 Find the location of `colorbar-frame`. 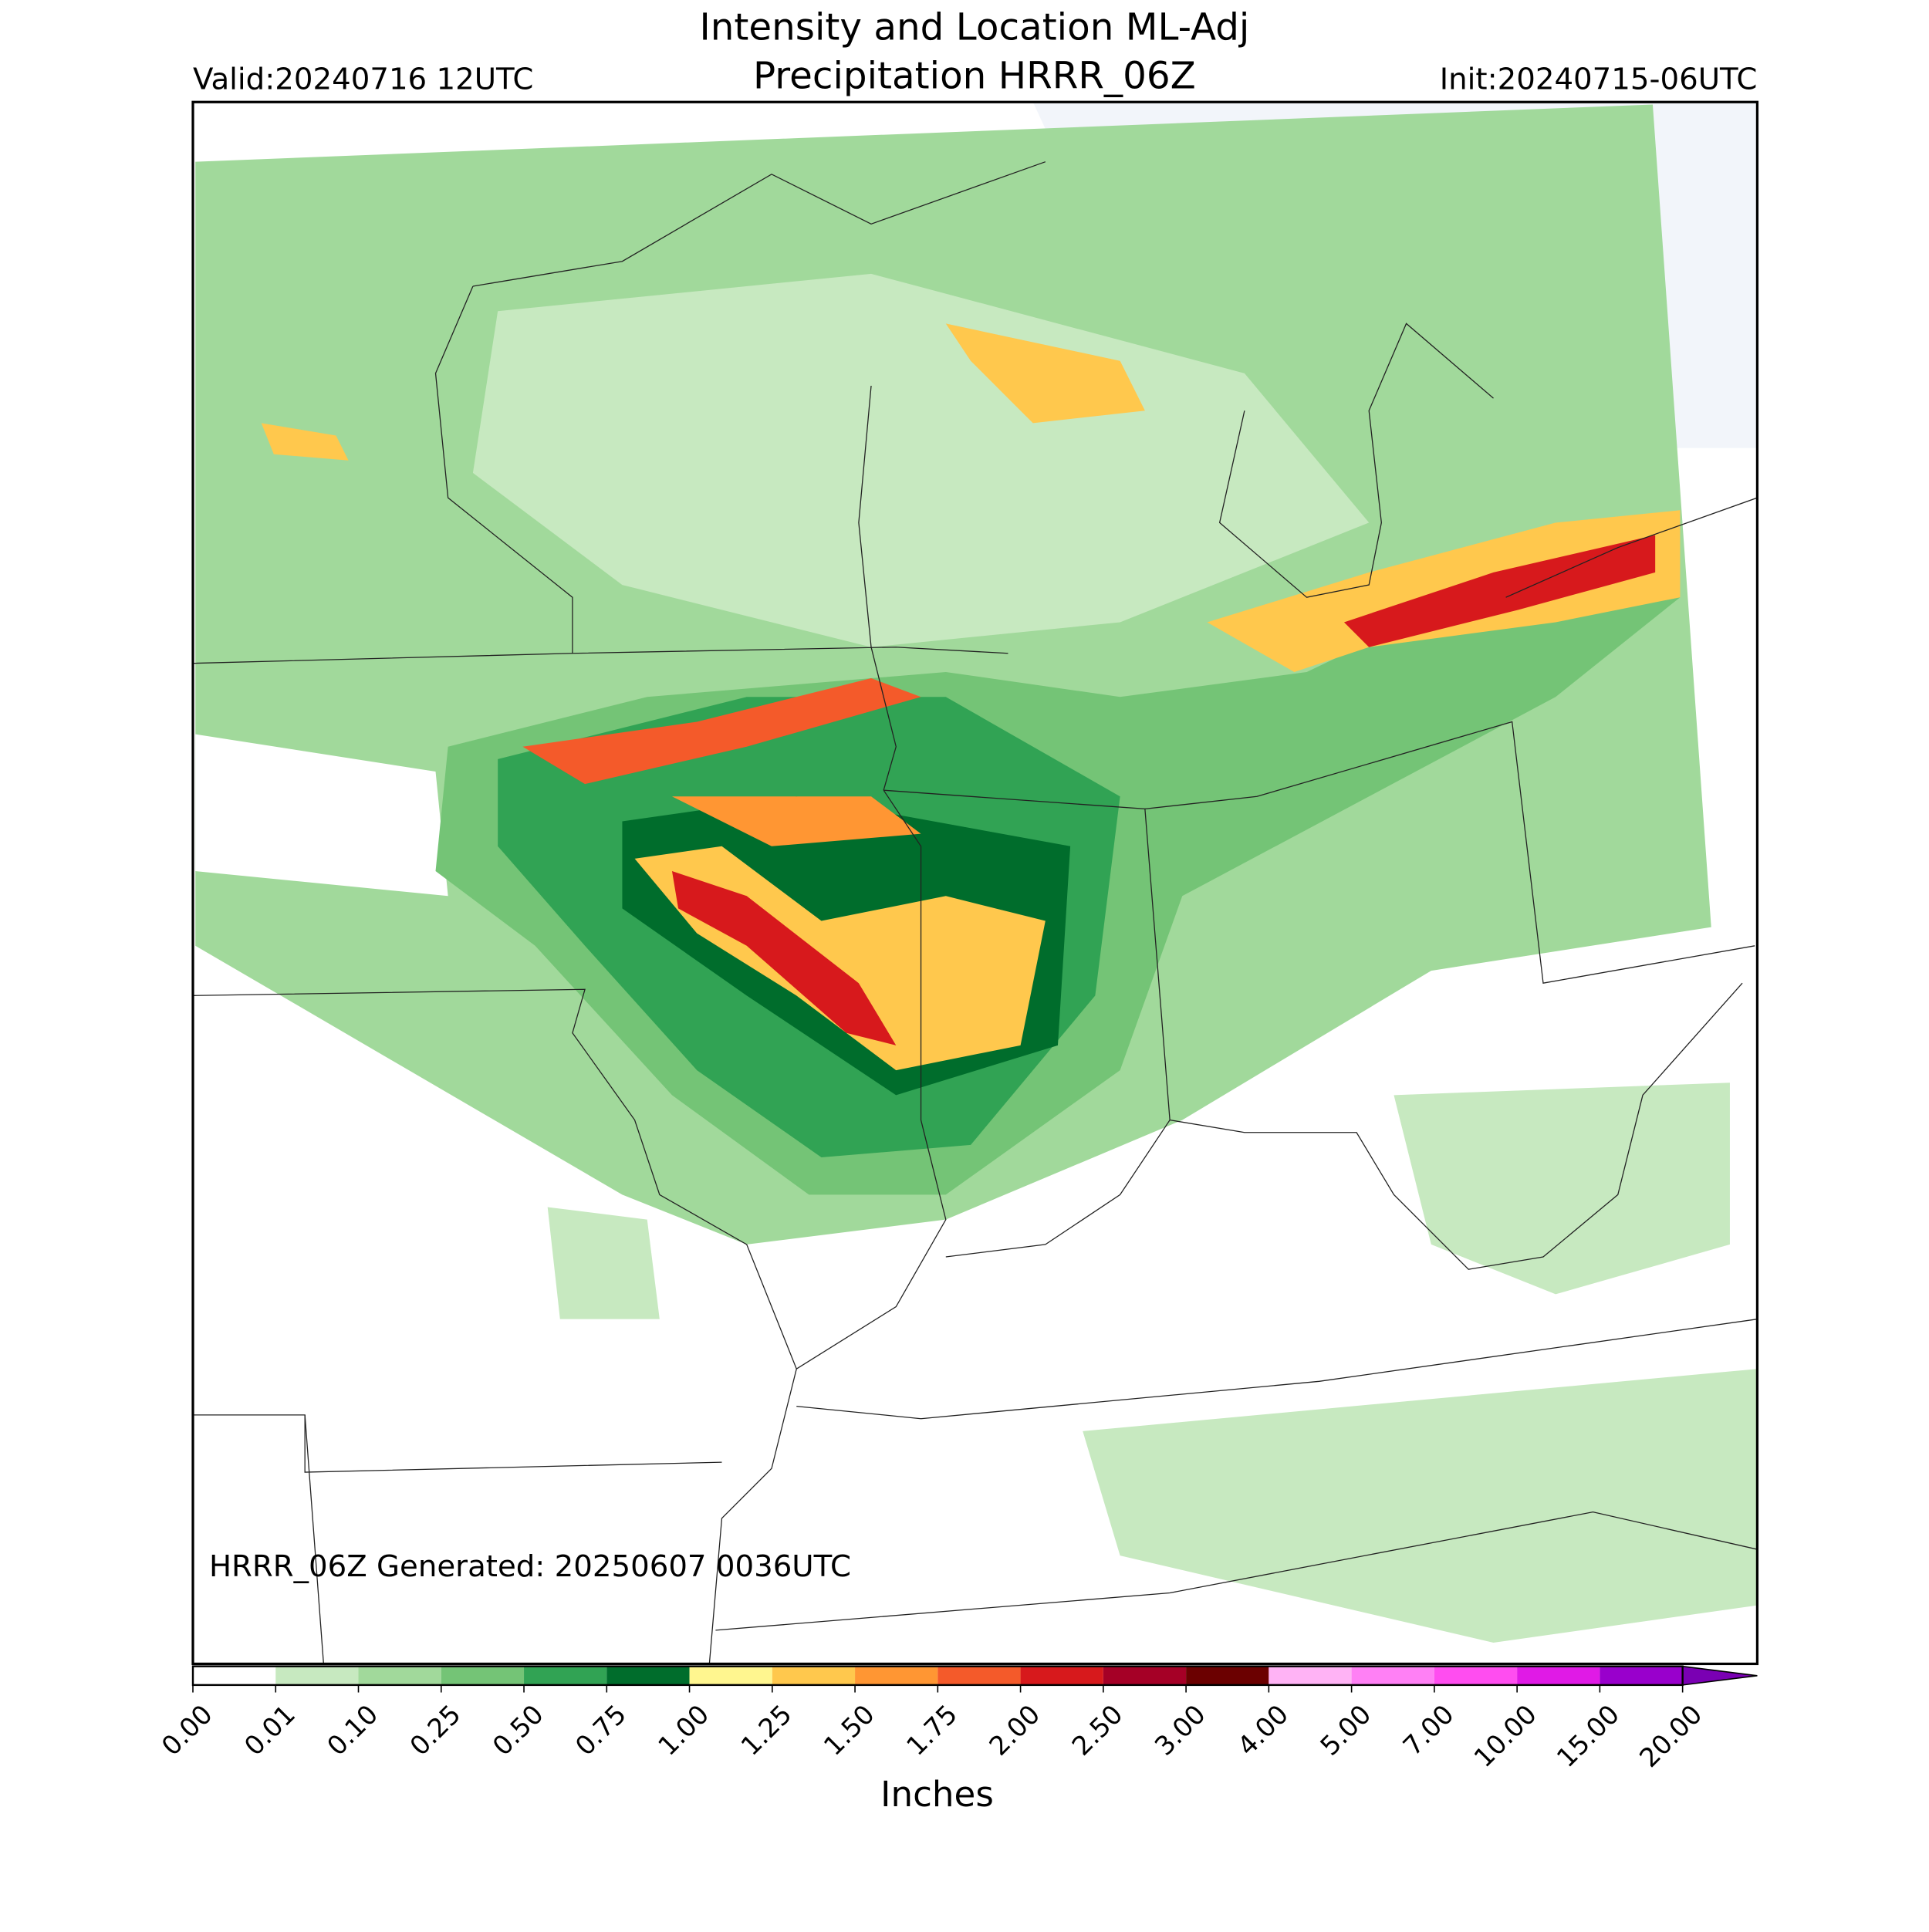

colorbar-frame is located at coordinates (937, 1676).